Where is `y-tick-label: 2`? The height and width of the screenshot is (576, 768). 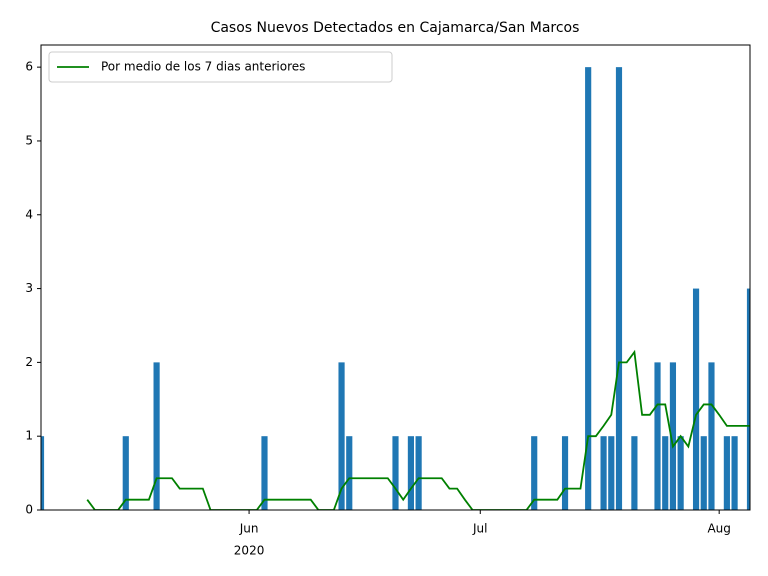 y-tick-label: 2 is located at coordinates (29, 362).